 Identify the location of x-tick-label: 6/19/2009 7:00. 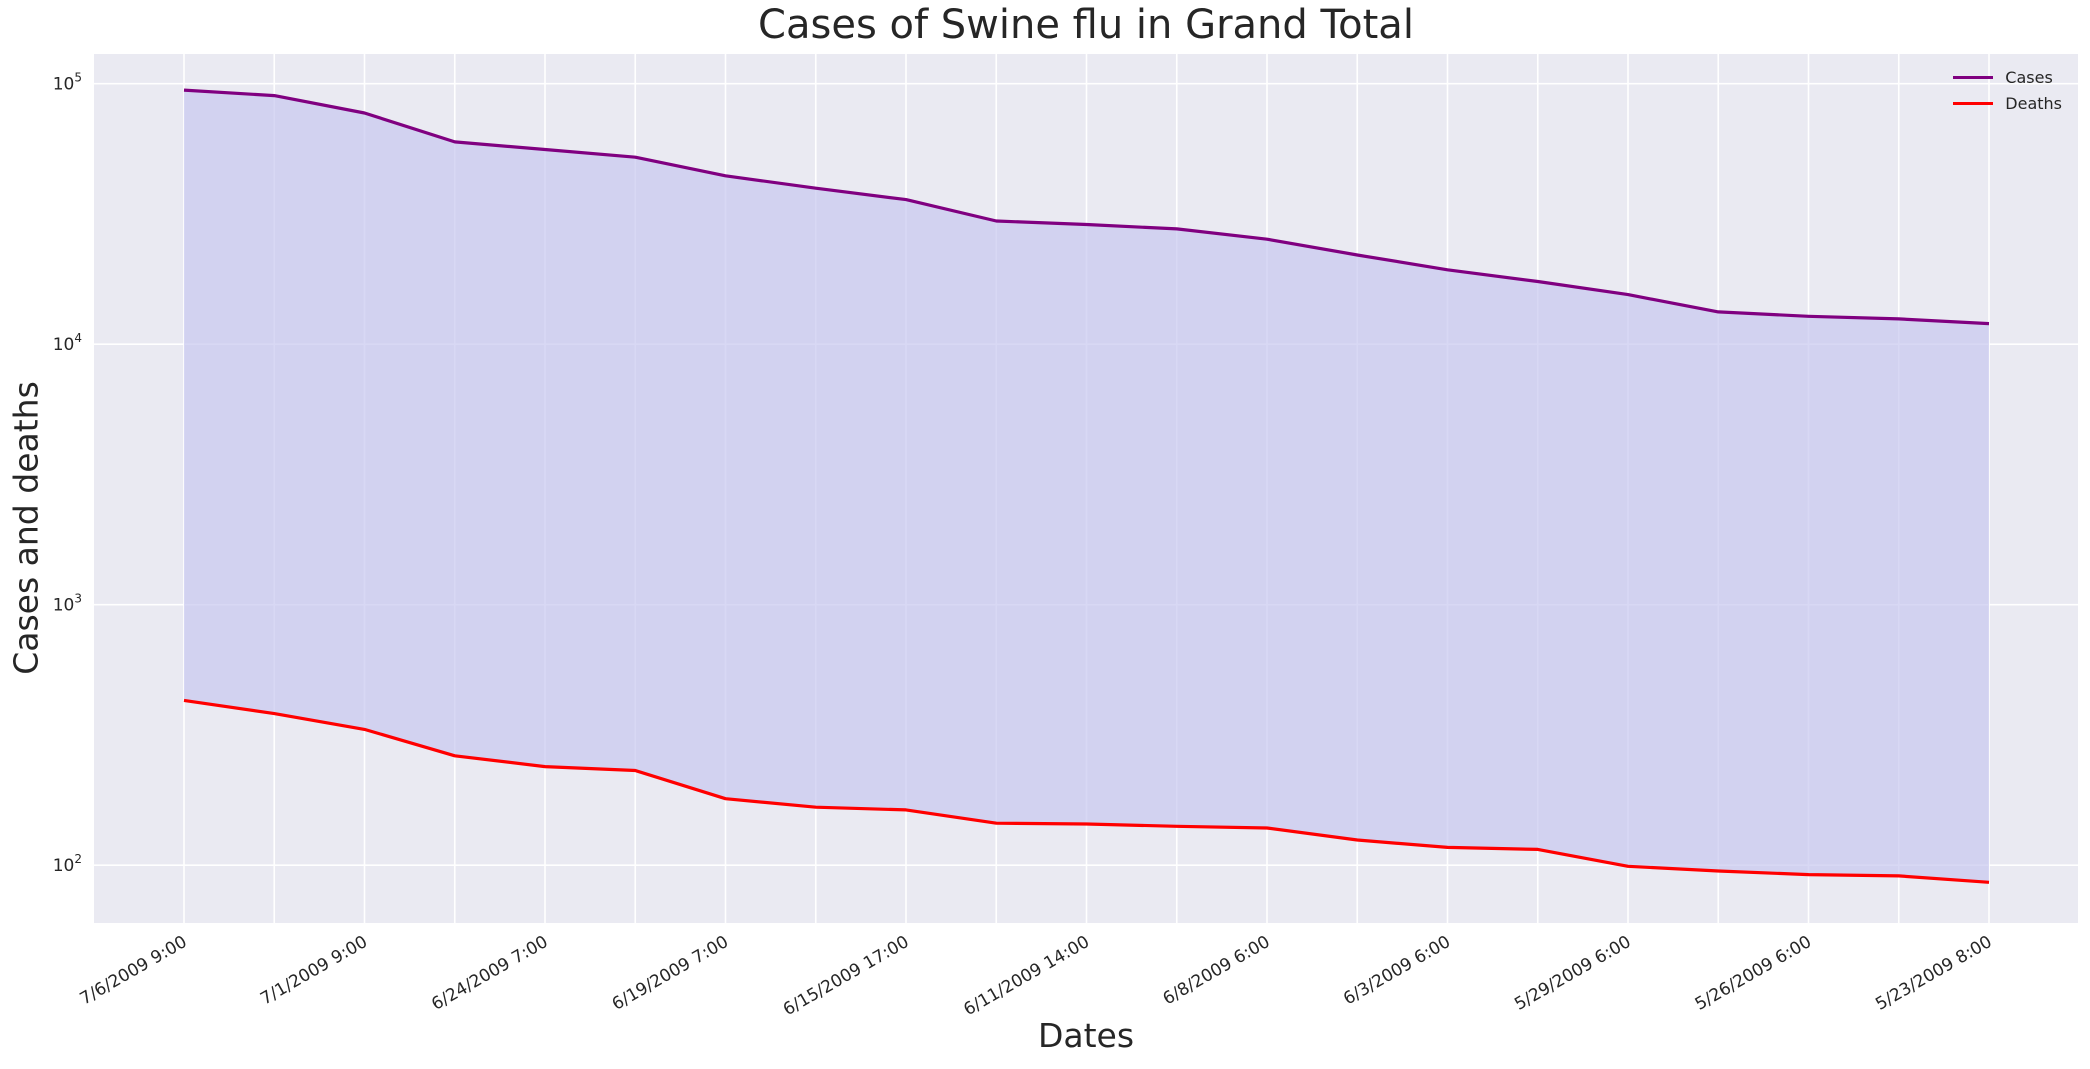
(670, 973).